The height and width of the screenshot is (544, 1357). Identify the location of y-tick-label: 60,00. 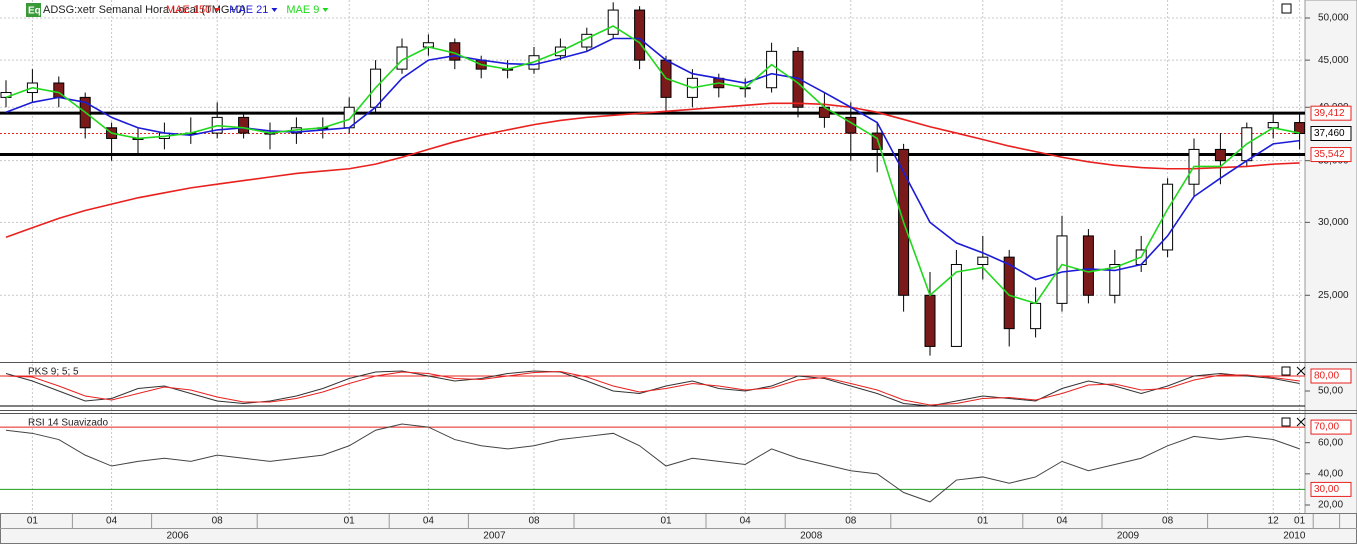
(1330, 442).